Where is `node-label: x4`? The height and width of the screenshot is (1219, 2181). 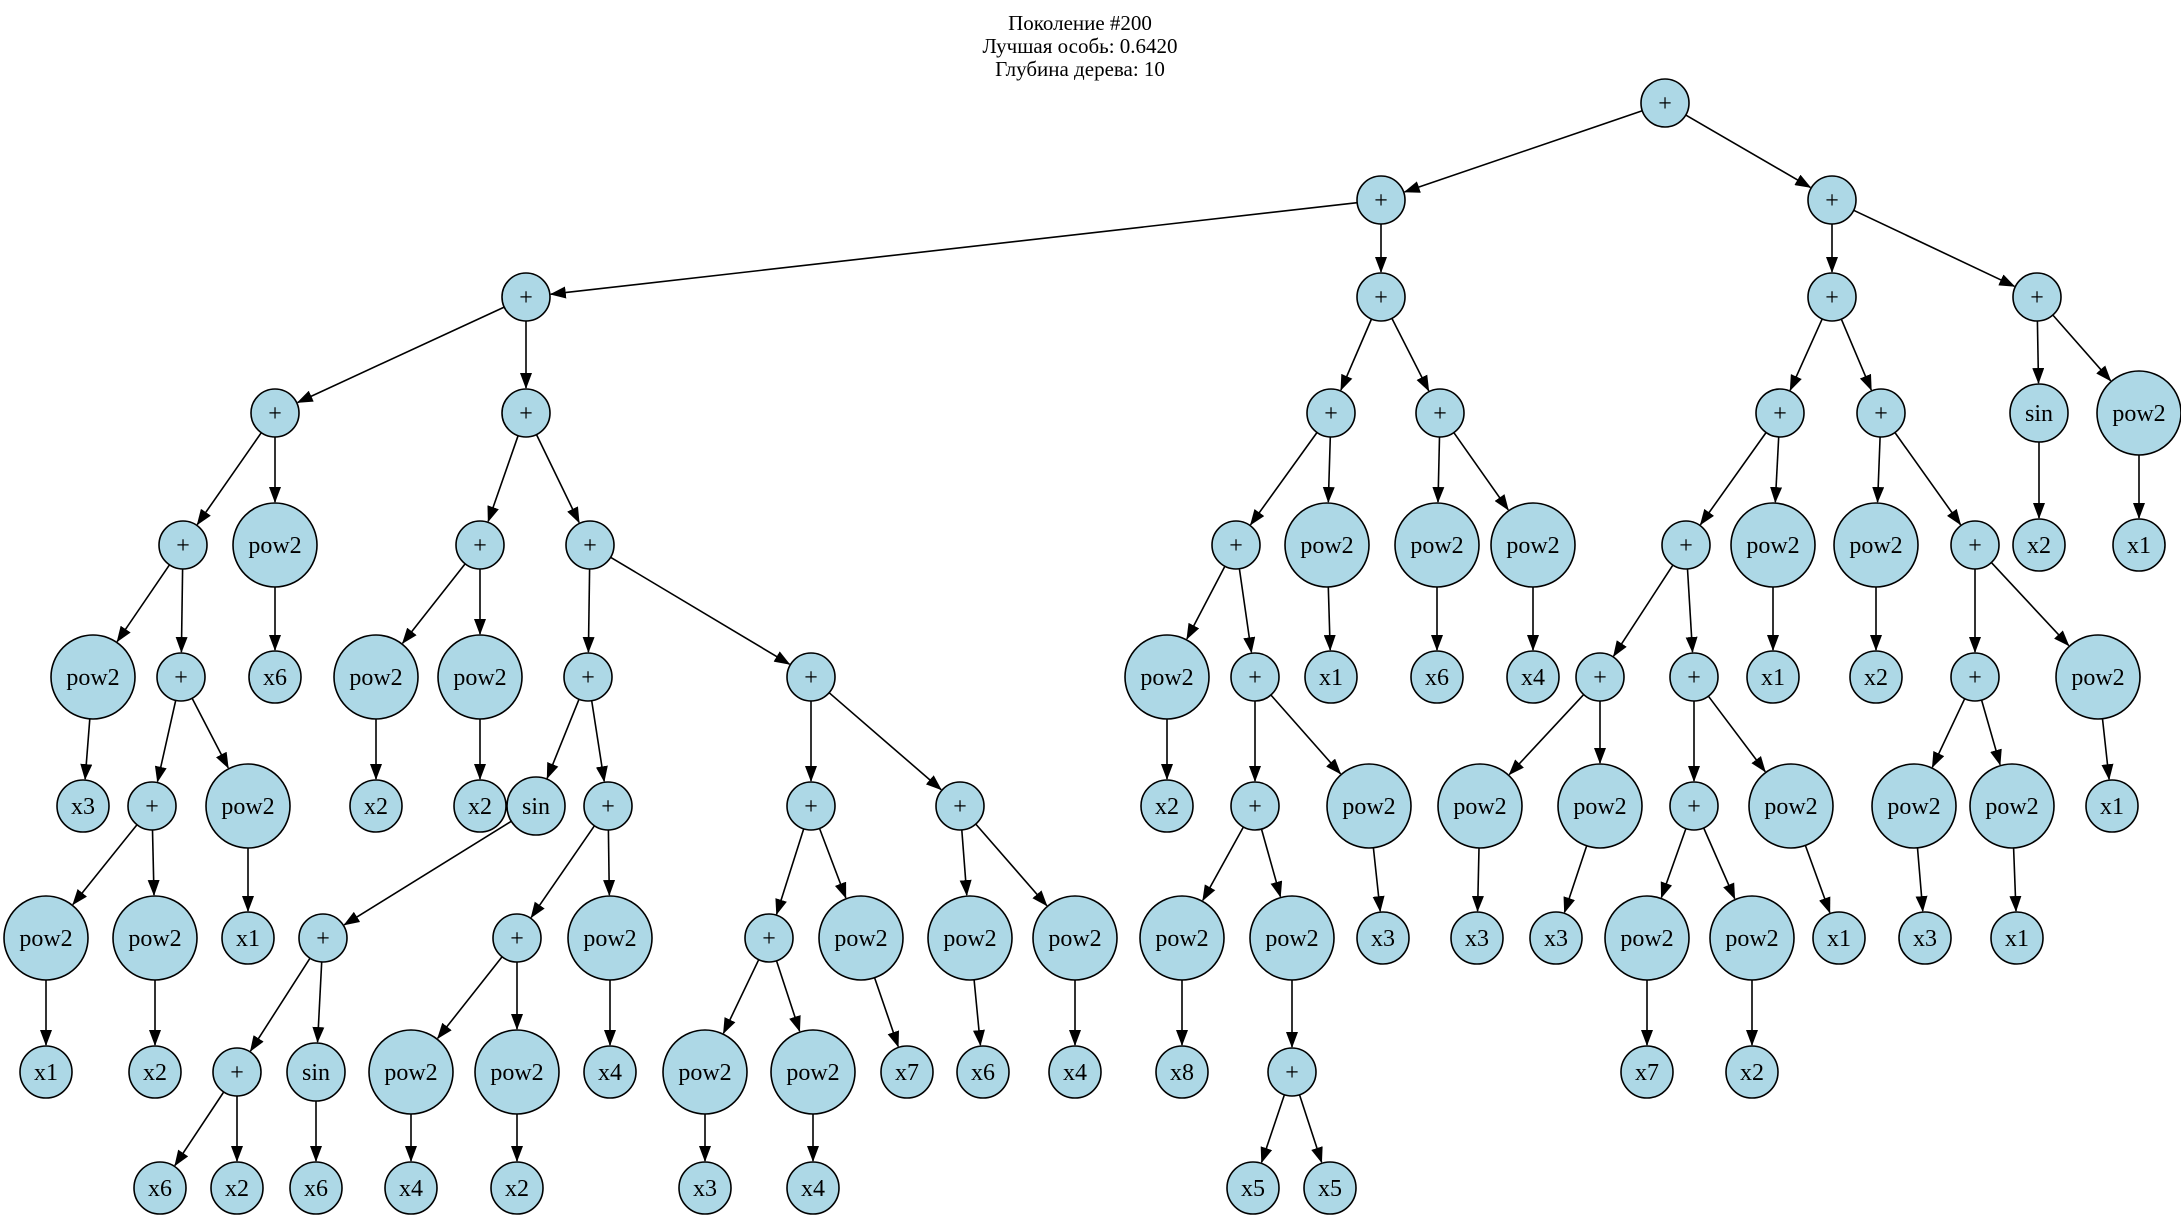
node-label: x4 is located at coordinates (610, 1073).